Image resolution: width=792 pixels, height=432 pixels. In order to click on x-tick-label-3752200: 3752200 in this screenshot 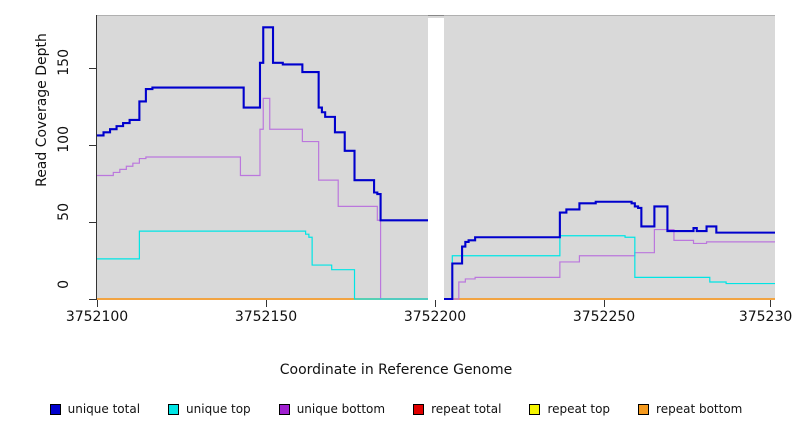, I will do `click(435, 317)`.